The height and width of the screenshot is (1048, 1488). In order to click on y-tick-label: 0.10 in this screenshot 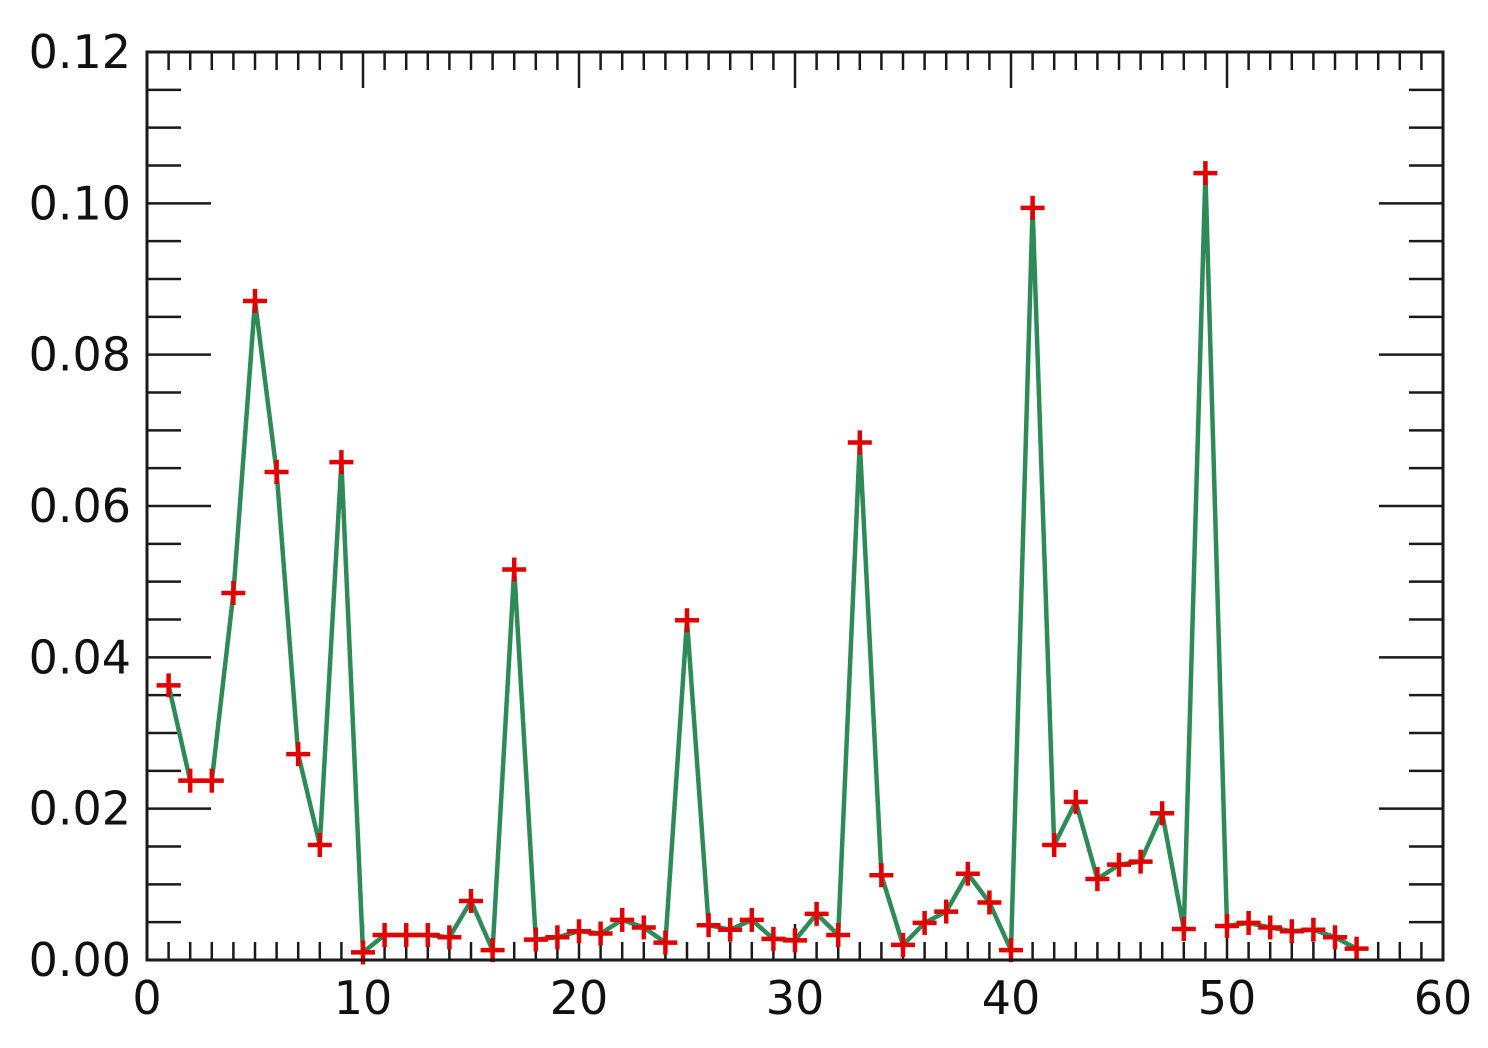, I will do `click(80, 203)`.